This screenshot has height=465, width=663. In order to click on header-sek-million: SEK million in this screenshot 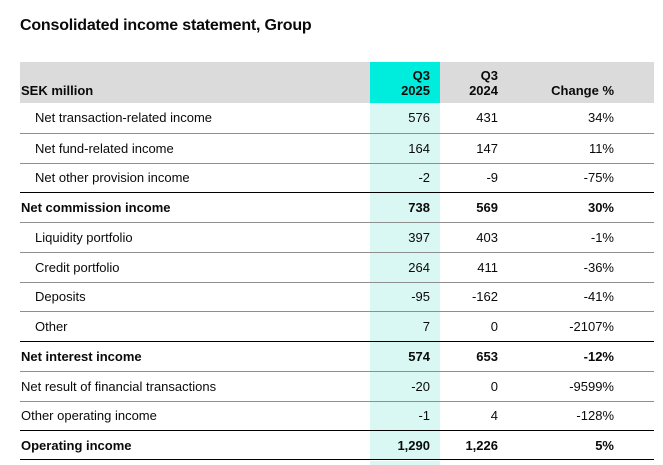, I will do `click(195, 82)`.